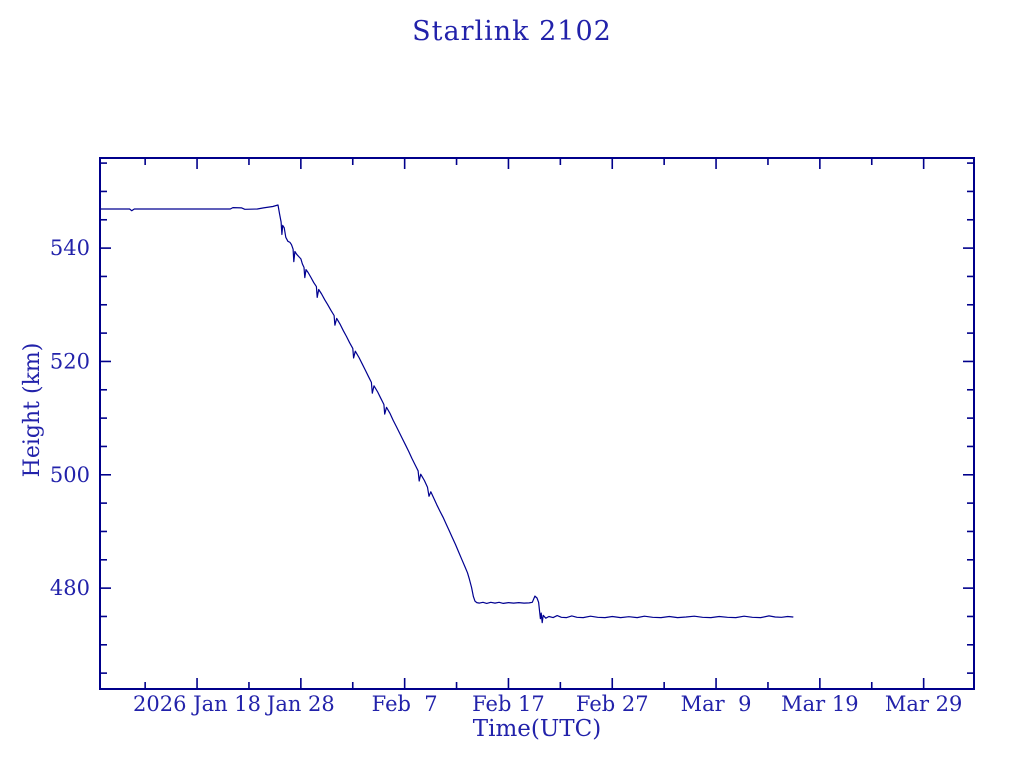  What do you see at coordinates (70, 475) in the screenshot?
I see `y-tick-label: 500` at bounding box center [70, 475].